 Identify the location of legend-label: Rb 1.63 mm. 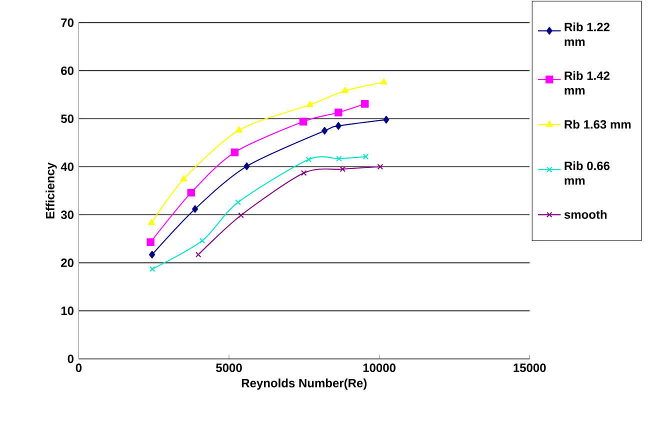
(597, 124).